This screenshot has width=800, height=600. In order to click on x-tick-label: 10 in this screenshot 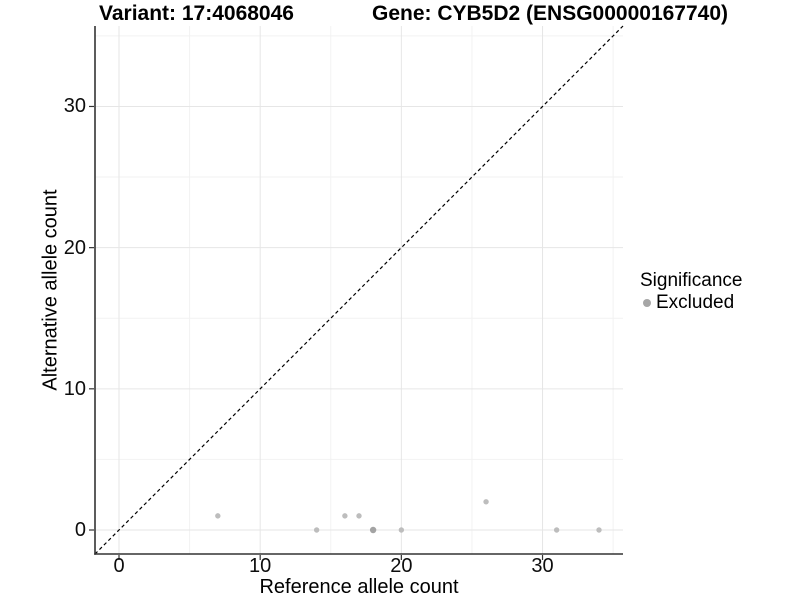, I will do `click(260, 566)`.